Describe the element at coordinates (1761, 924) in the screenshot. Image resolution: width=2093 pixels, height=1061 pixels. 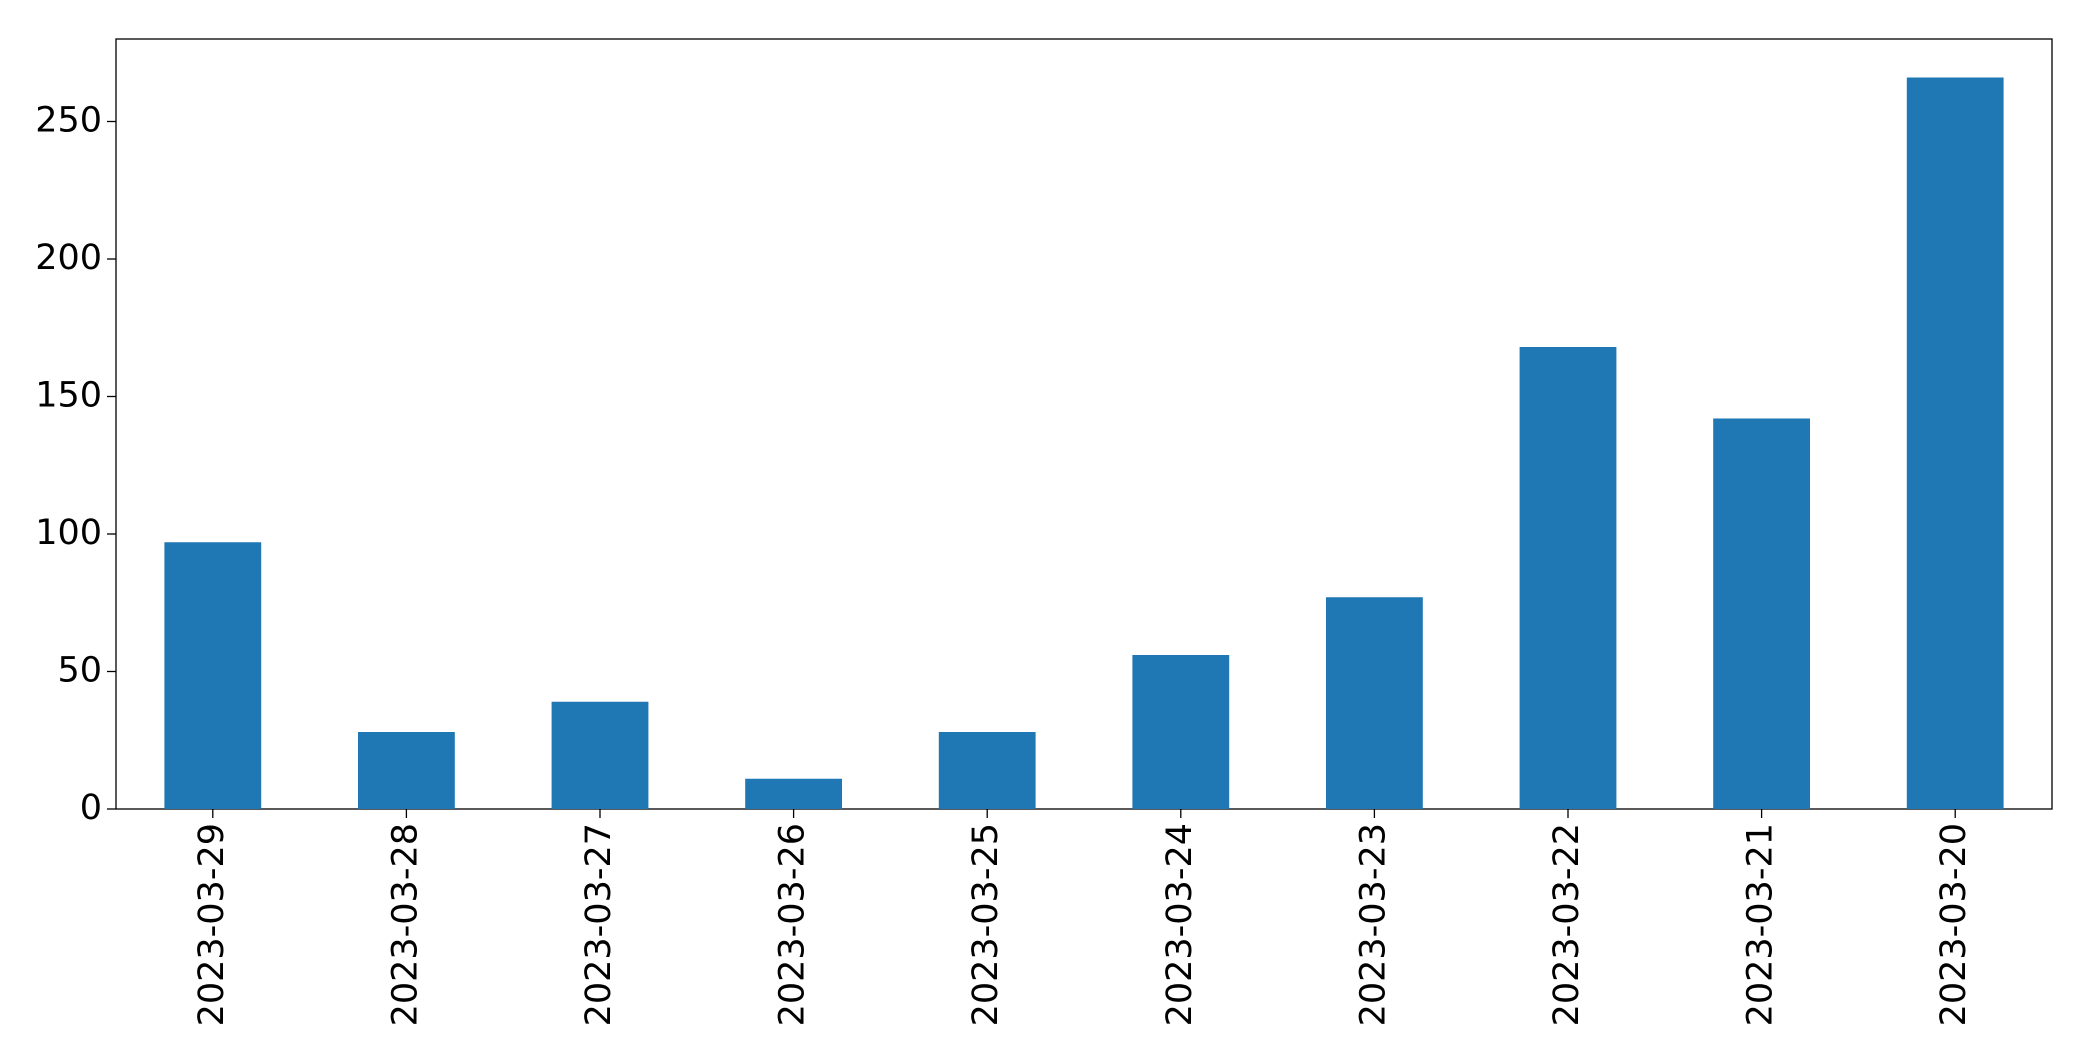
I see `x-tick-label: 2023-03-21` at that location.